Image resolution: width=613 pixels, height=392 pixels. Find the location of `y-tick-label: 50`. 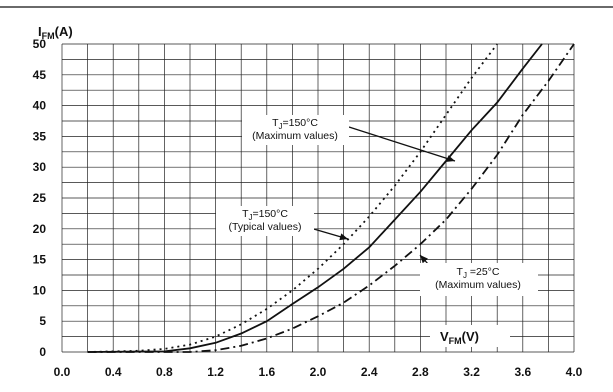

y-tick-label: 50 is located at coordinates (40, 44).